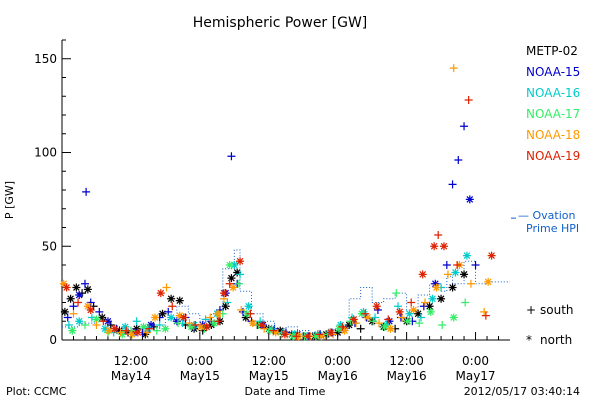 This screenshot has width=600, height=400. I want to click on metp-02-south-point, so click(360, 328).